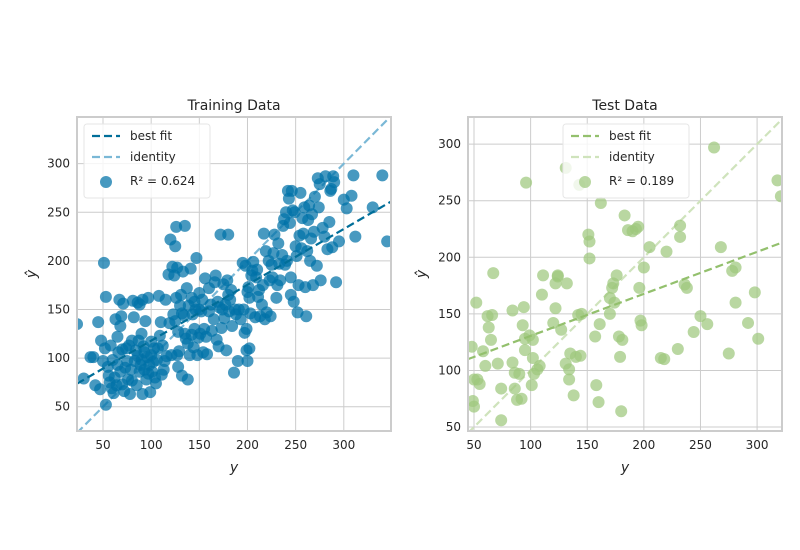  What do you see at coordinates (233, 106) in the screenshot?
I see `training-title: Training Data` at bounding box center [233, 106].